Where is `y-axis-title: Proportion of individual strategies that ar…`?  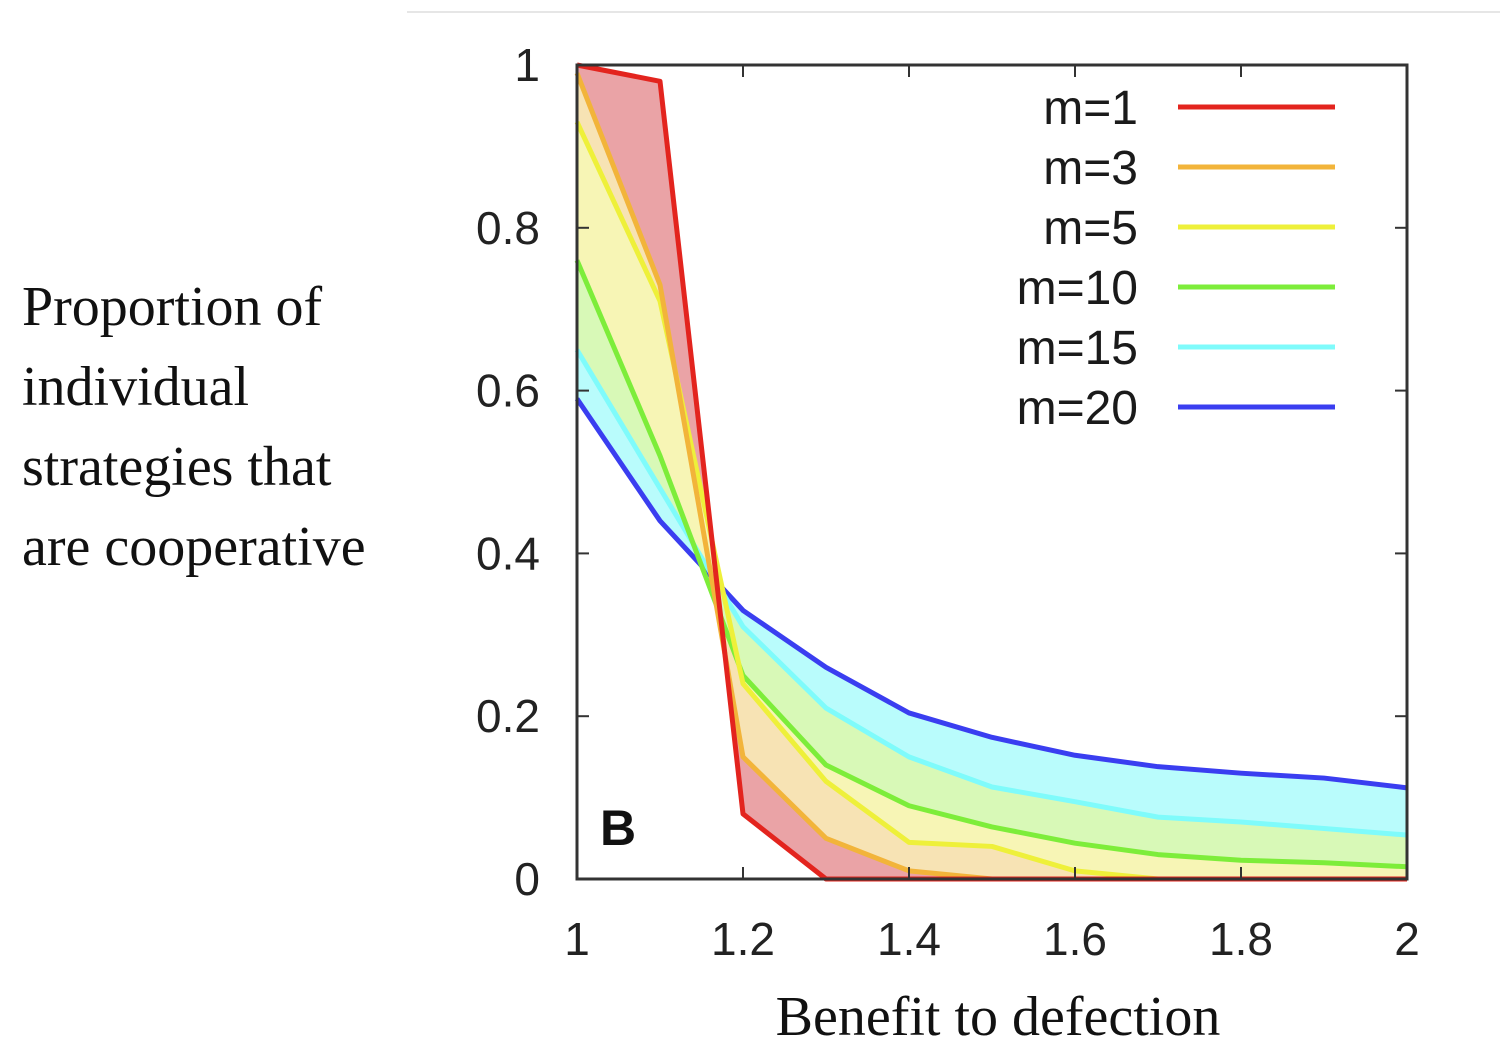
y-axis-title: Proportion of individual strategies that ar… is located at coordinates (194, 427).